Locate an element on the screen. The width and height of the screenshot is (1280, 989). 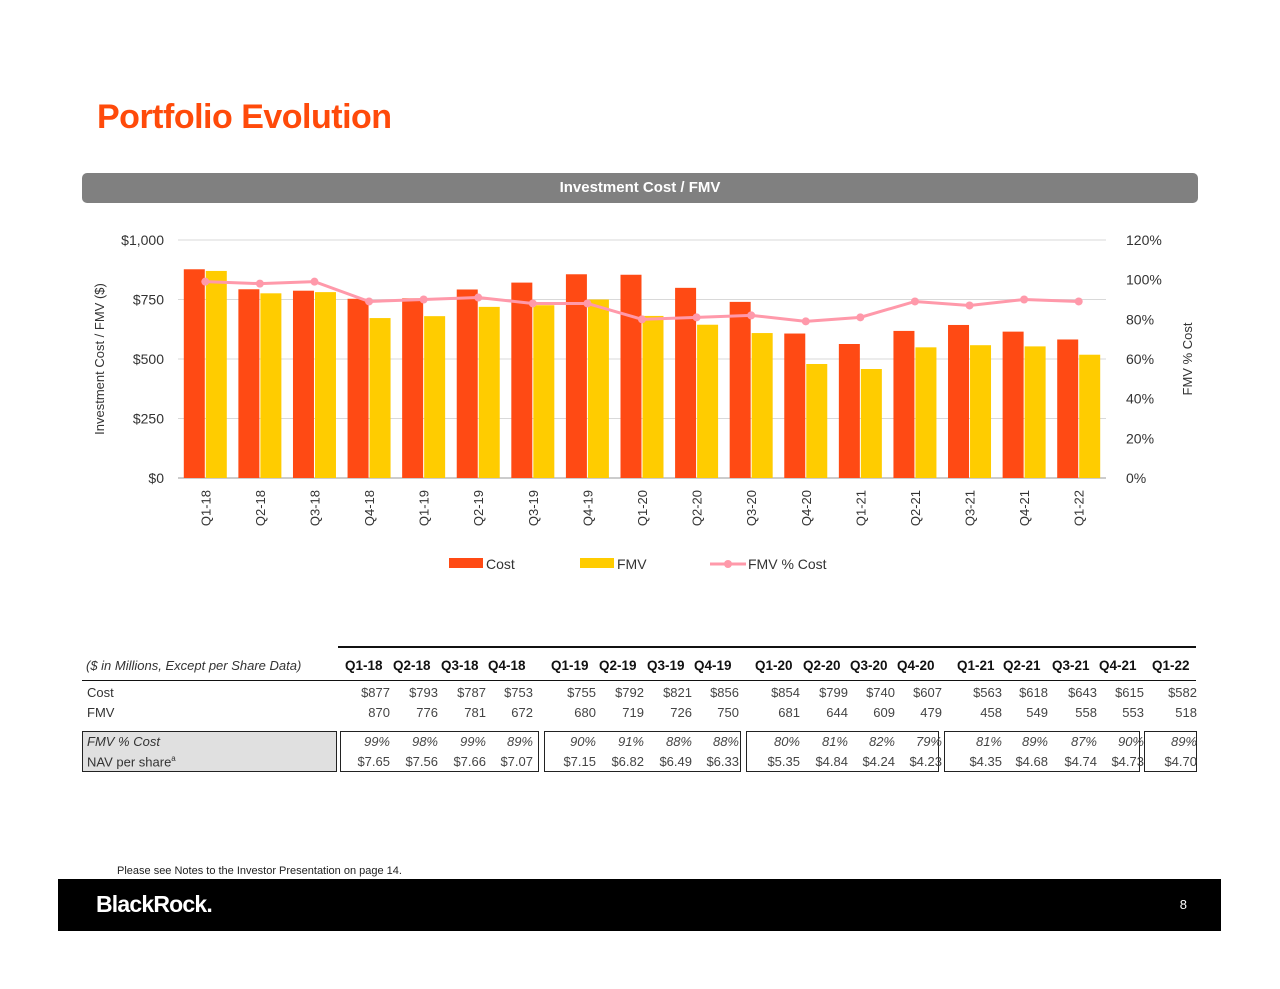
table-cell: 870 is located at coordinates (379, 712).